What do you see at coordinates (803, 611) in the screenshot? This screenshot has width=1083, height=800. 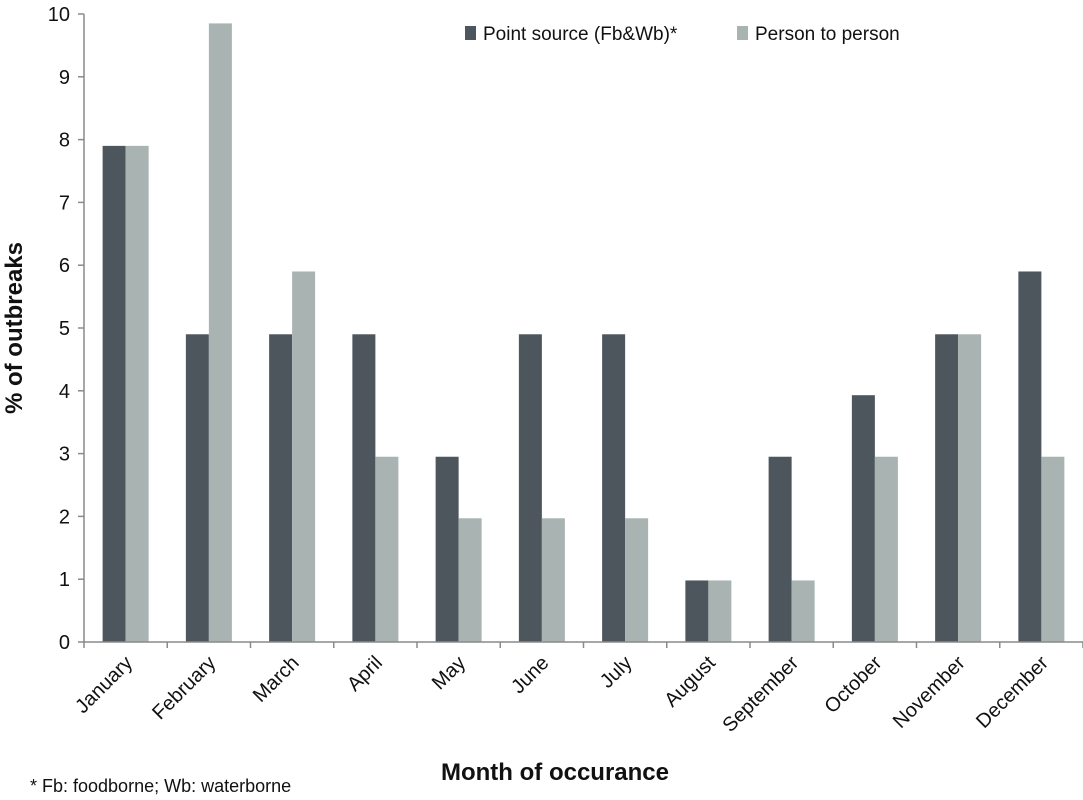 I see `bar-person-to-person-september` at bounding box center [803, 611].